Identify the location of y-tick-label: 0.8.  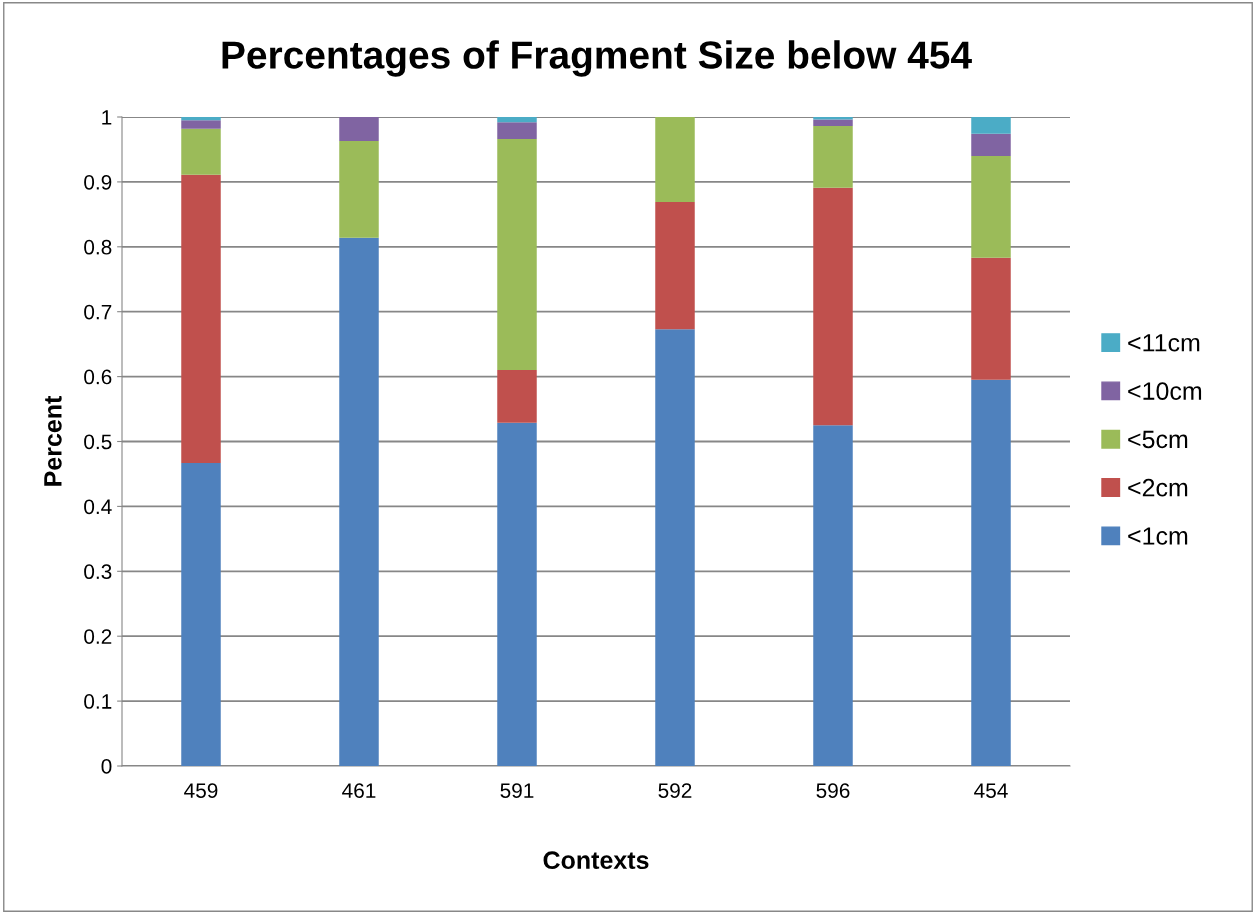
(98, 247).